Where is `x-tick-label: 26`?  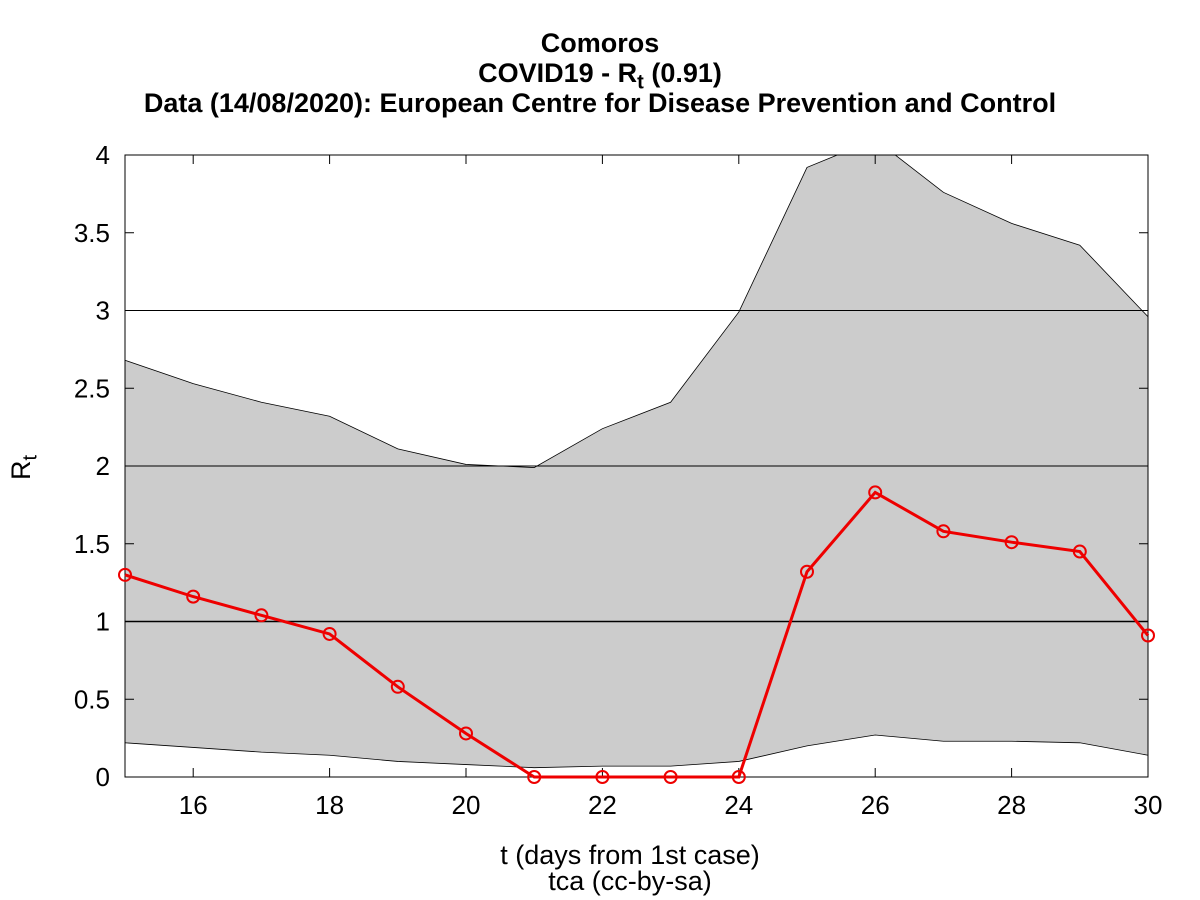 x-tick-label: 26 is located at coordinates (875, 805).